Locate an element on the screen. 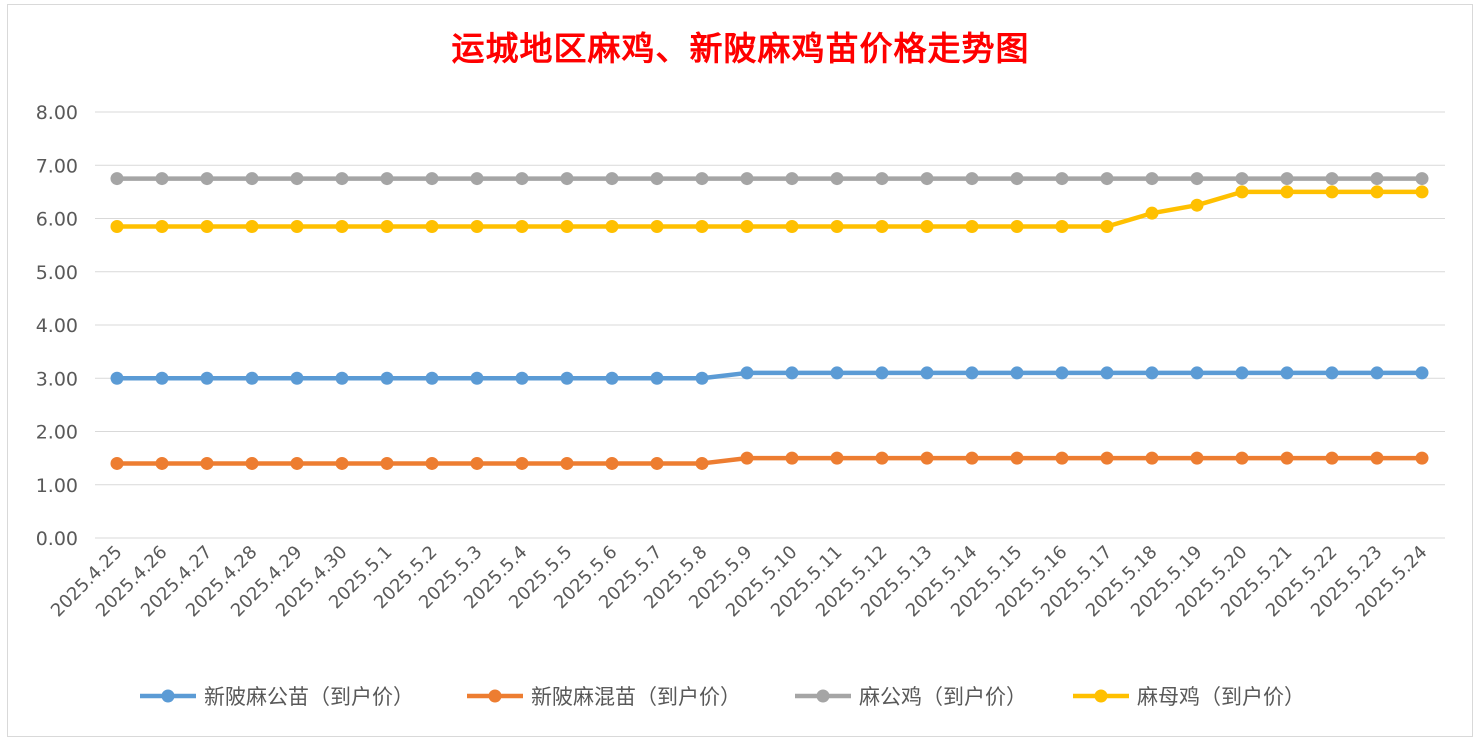  legend-item: 麻母鸡（到户价） is located at coordinates (1189, 697).